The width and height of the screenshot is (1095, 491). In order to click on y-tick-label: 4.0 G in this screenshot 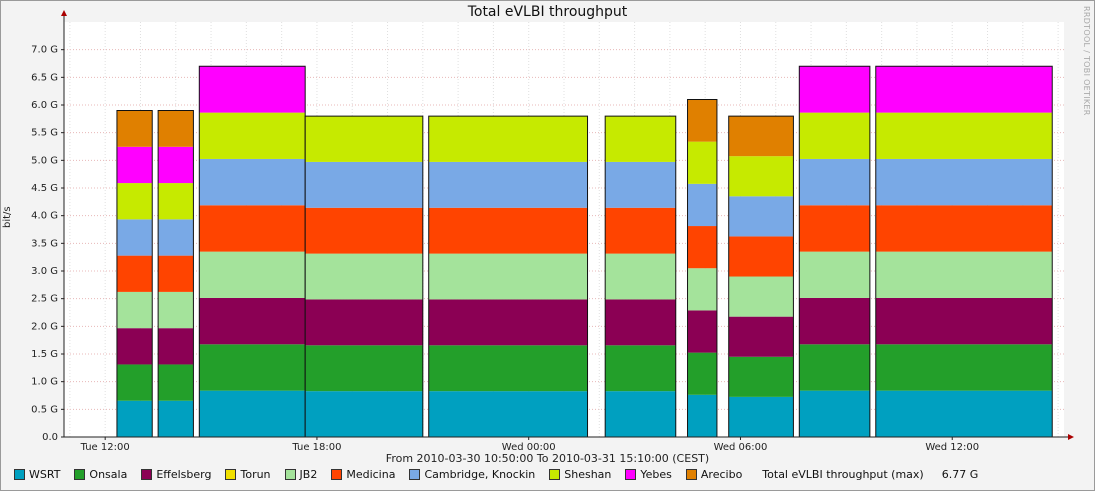, I will do `click(44, 216)`.